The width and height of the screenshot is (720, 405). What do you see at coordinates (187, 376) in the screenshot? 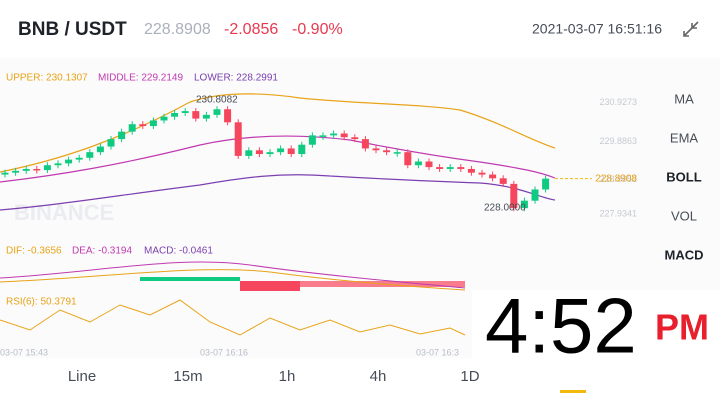
I see `tab: 15m` at bounding box center [187, 376].